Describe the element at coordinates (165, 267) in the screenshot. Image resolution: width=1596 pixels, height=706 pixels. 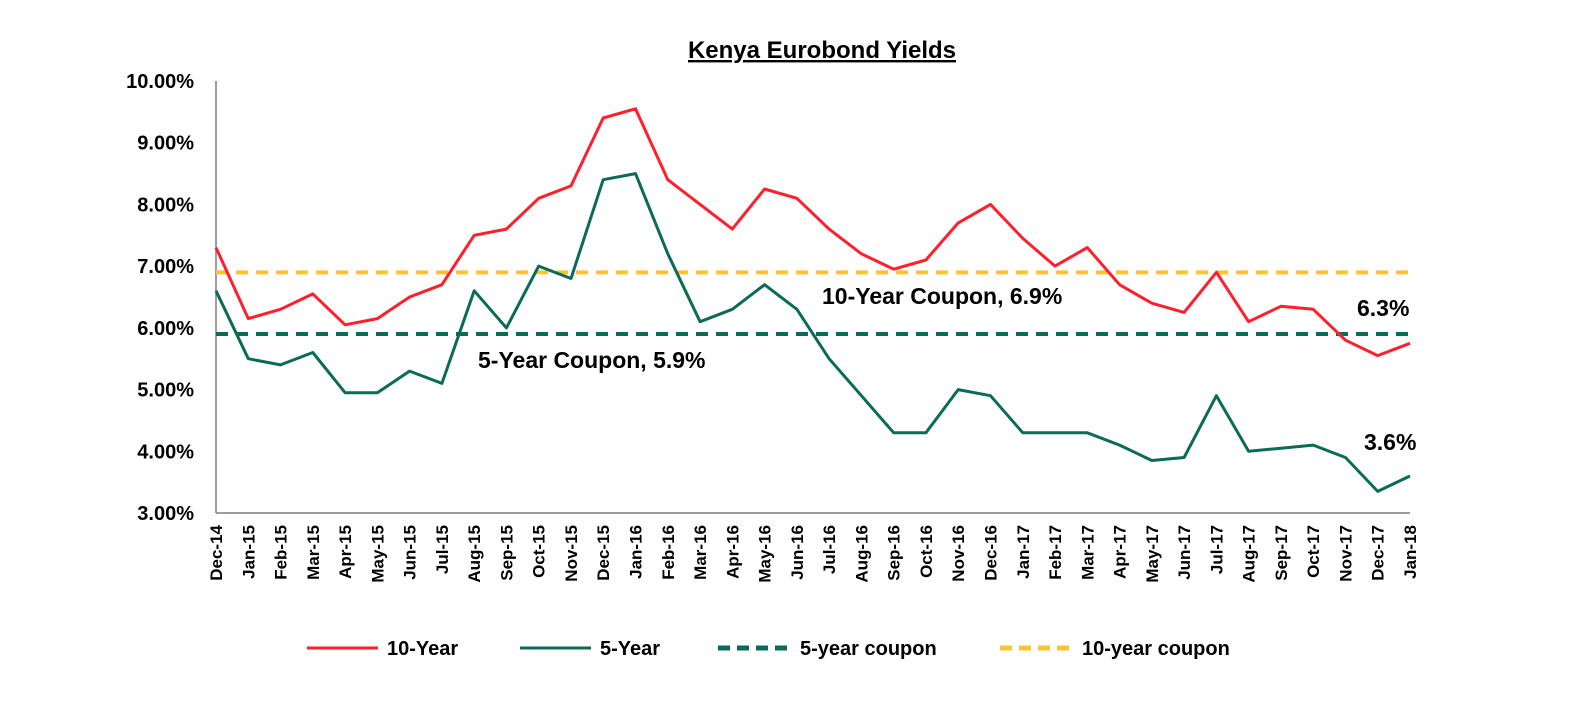
I see `y-tick-label: 7.00%` at that location.